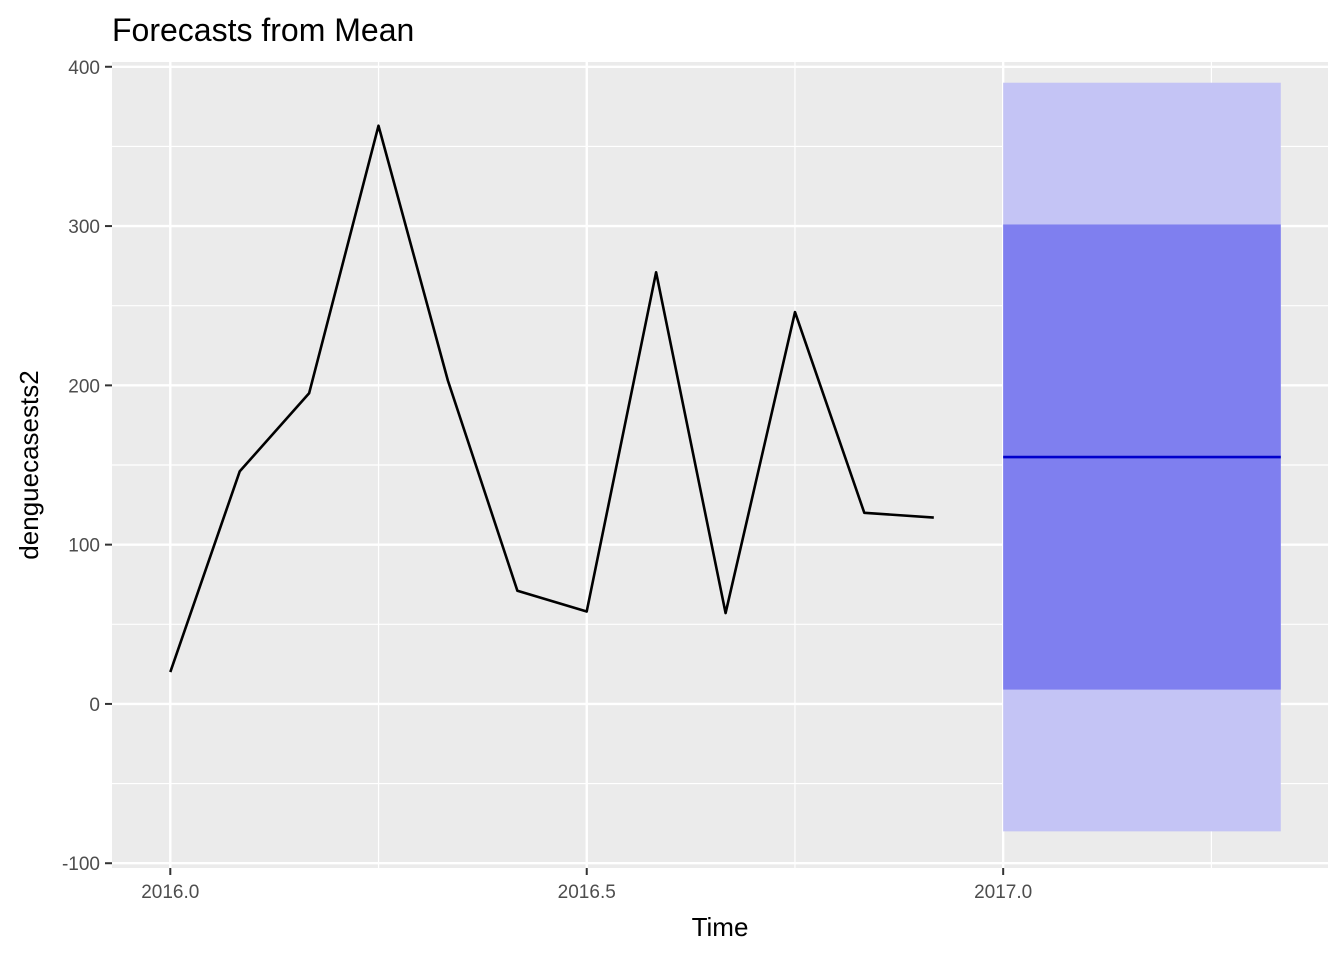  Describe the element at coordinates (263, 30) in the screenshot. I see `chart-title: Forecasts from Mean` at that location.